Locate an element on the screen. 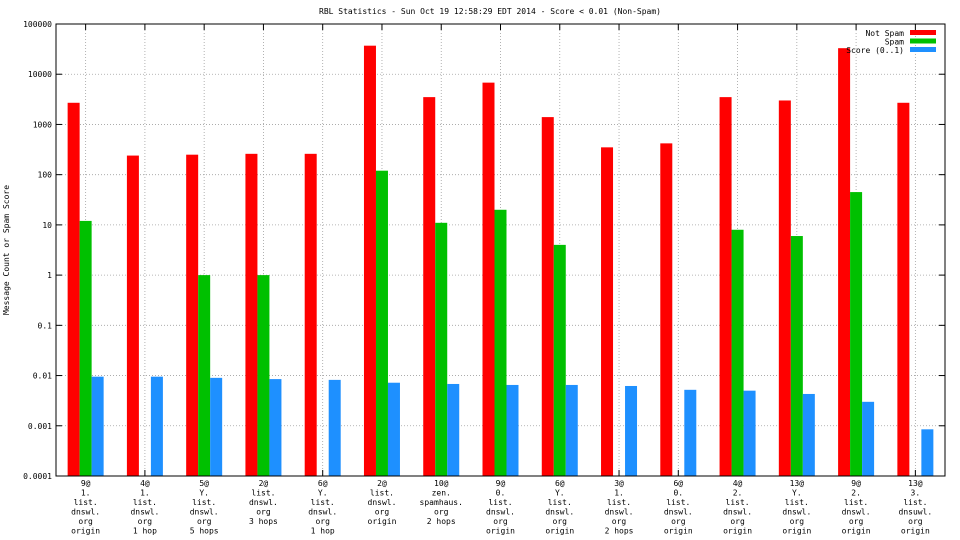 Image resolution: width=960 pixels, height=540 pixels. y-tick-label: 0.001 is located at coordinates (40, 426).